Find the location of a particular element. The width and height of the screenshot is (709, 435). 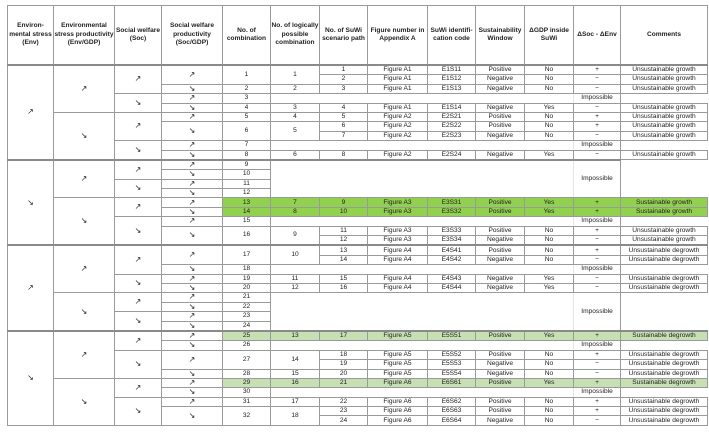

header-soc-gdp: Social welfare productivity (Soc/GDP) is located at coordinates (192, 35).